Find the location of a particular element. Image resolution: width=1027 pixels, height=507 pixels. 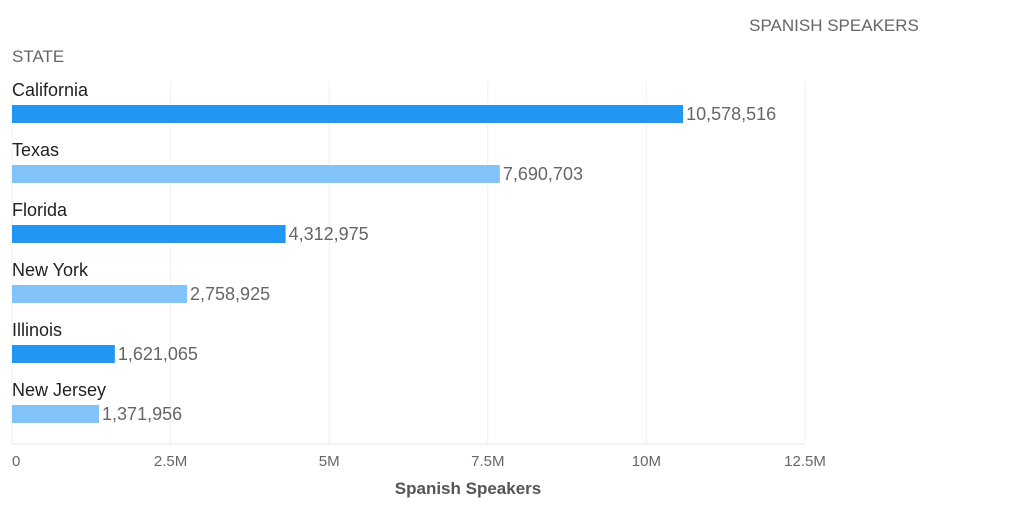

bar-value-label: 2,758,925 is located at coordinates (230, 294).